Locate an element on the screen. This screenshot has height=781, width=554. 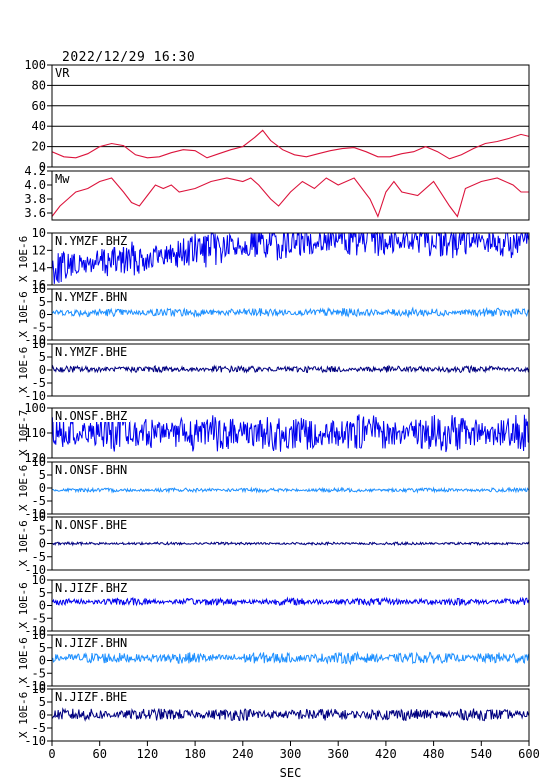
x-tick-label: 420 is located at coordinates (386, 754).